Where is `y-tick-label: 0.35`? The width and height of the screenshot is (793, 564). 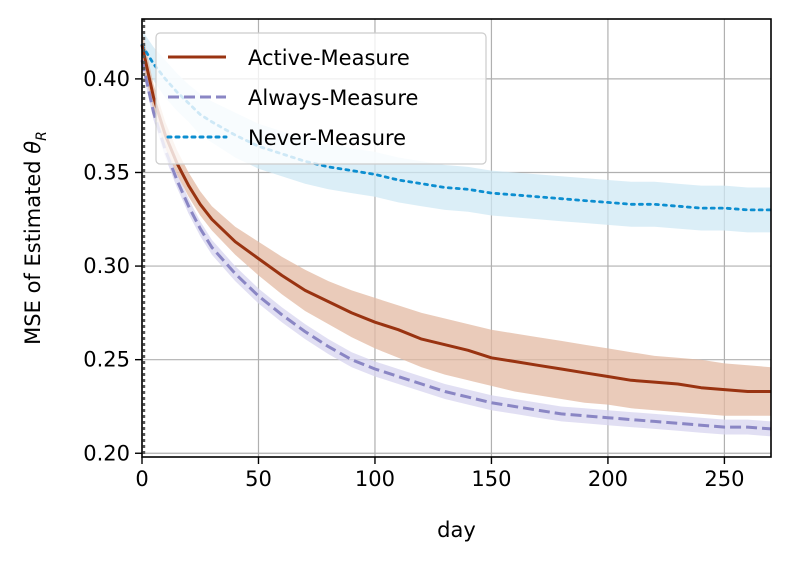 y-tick-label: 0.35 is located at coordinates (106, 172).